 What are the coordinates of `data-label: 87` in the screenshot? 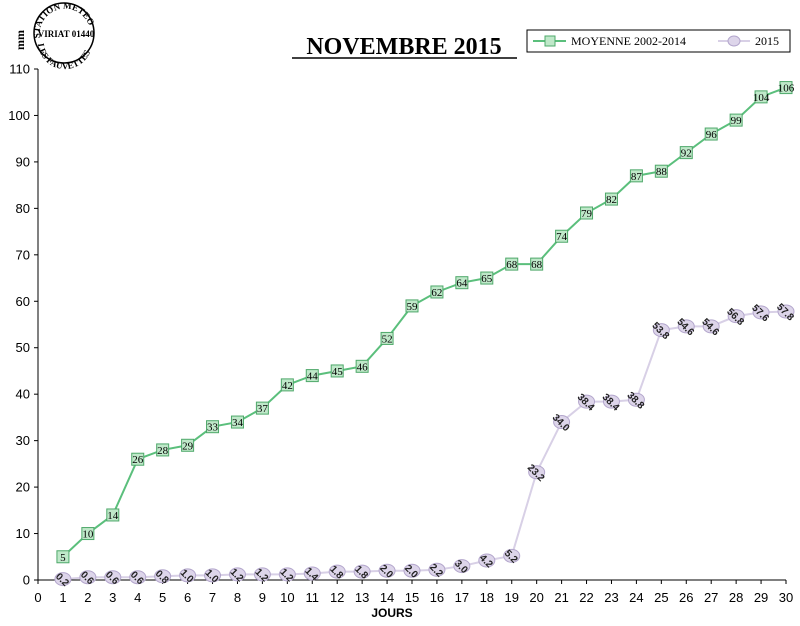 It's located at (637, 177).